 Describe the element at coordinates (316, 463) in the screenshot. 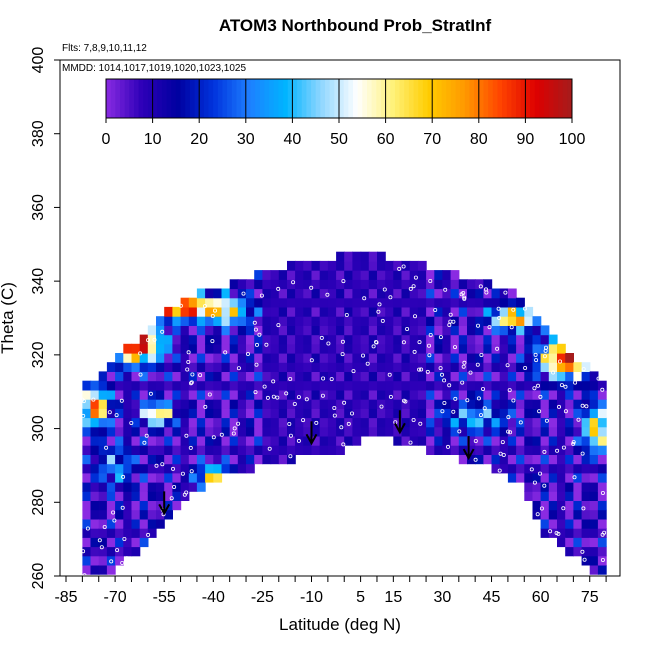

I see `tropopause-arrows` at that location.